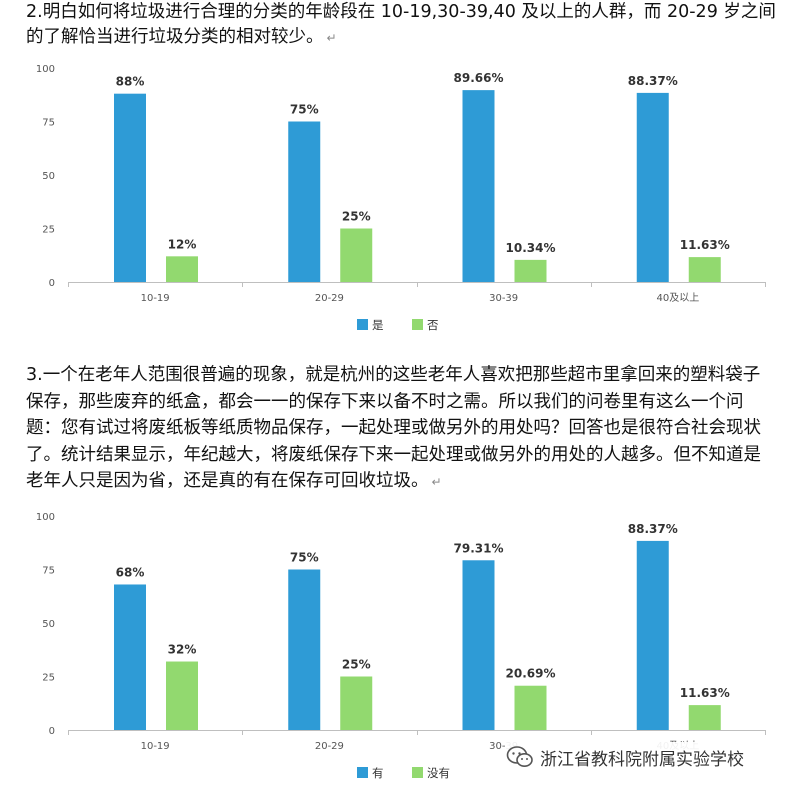 This screenshot has height=792, width=792. What do you see at coordinates (378, 325) in the screenshot?
I see `legend-label: 是` at bounding box center [378, 325].